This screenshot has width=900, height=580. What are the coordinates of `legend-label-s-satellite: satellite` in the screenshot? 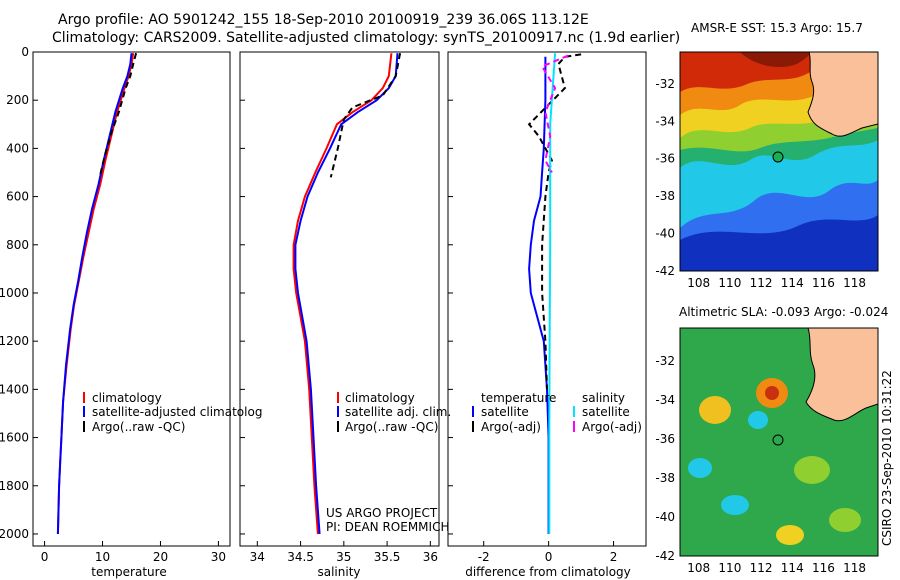 It's located at (606, 412).